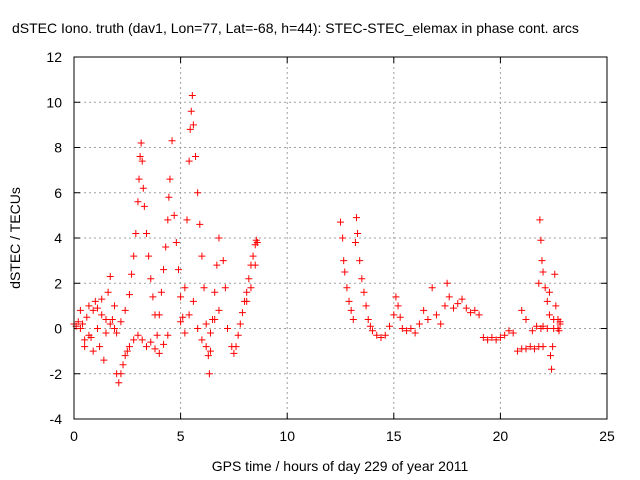 The height and width of the screenshot is (480, 640). What do you see at coordinates (54, 102) in the screenshot?
I see `y-tick-label: 10` at bounding box center [54, 102].